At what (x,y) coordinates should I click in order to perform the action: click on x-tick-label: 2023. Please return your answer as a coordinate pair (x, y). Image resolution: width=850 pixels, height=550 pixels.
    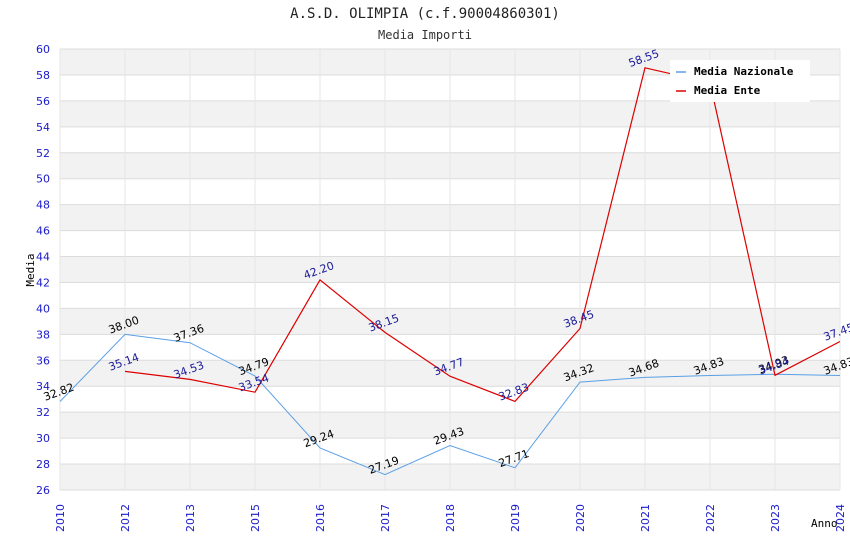
    Looking at the image, I should click on (775, 518).